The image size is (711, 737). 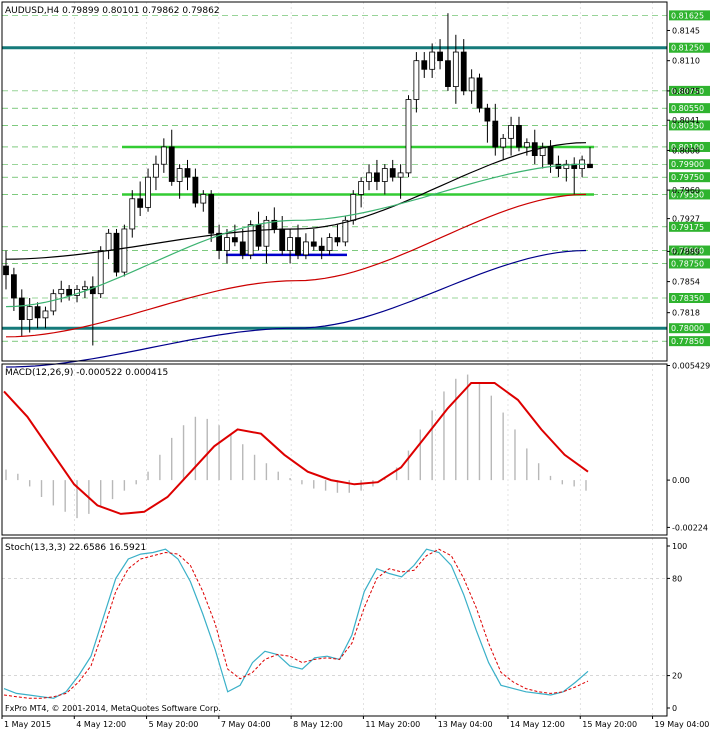 I want to click on price-level-label: 0.78350, so click(x=687, y=298).